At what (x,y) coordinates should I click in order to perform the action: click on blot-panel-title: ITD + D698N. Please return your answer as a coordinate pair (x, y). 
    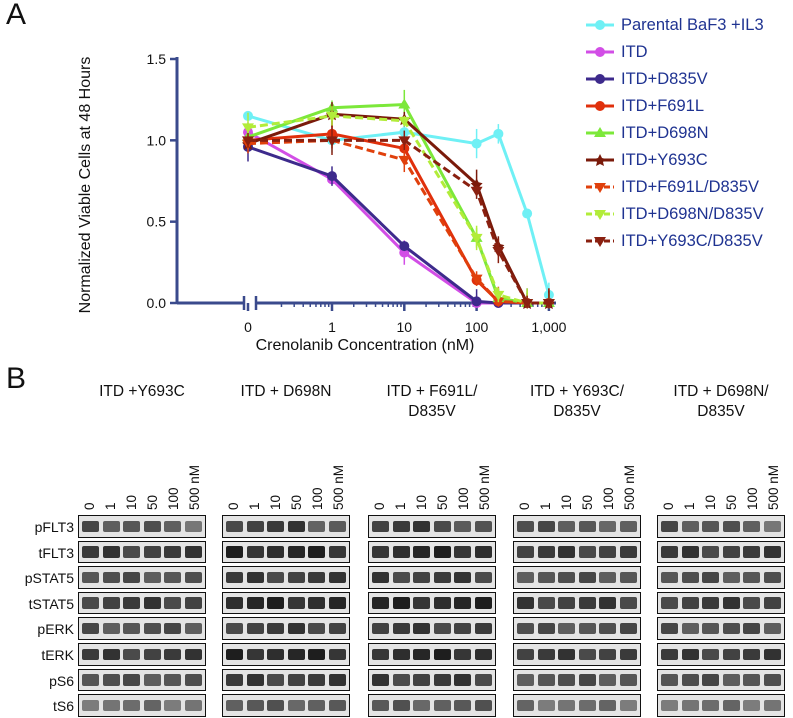
    Looking at the image, I should click on (286, 392).